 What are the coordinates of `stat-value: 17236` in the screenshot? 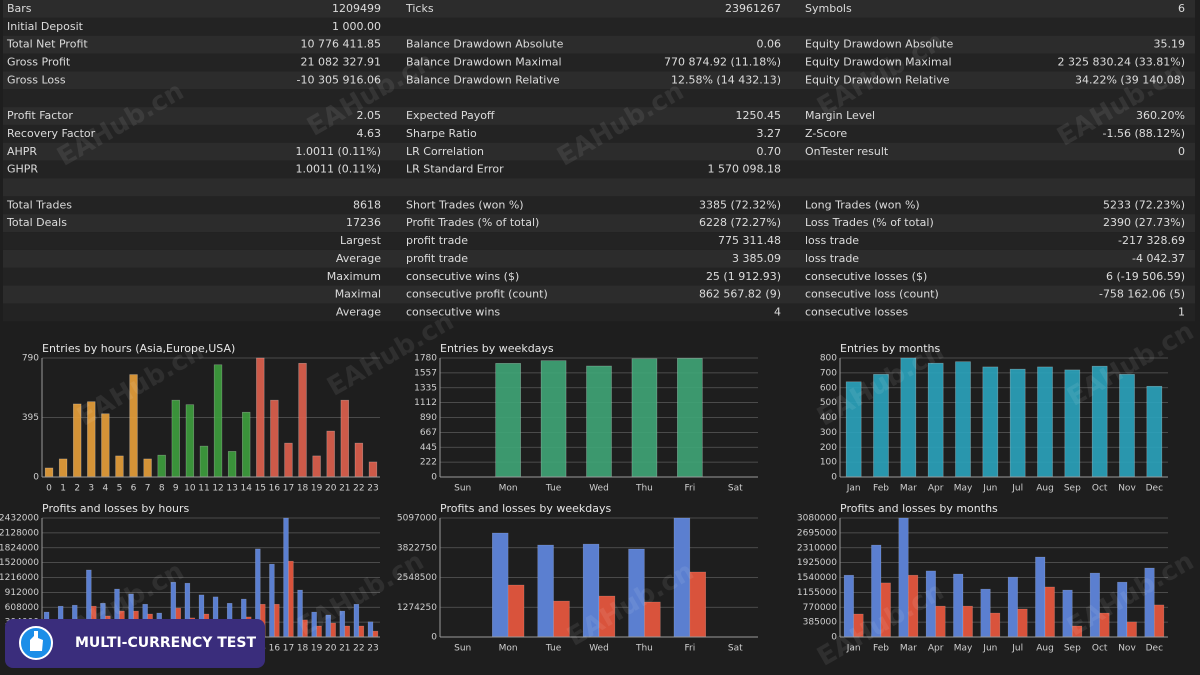 It's located at (363, 222).